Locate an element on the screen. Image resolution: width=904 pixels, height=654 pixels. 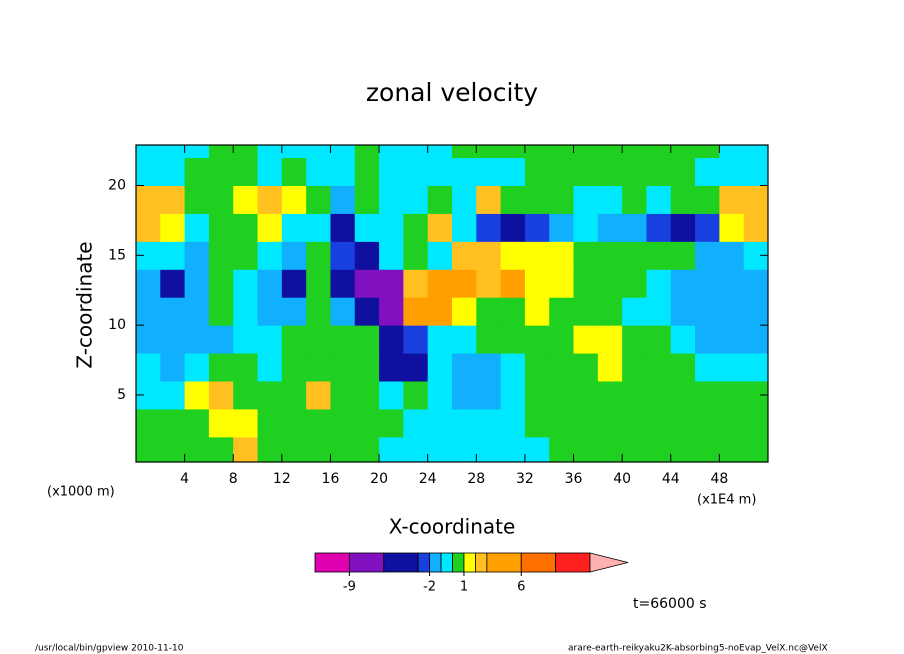
y-tick-label: 10 is located at coordinates (117, 325).